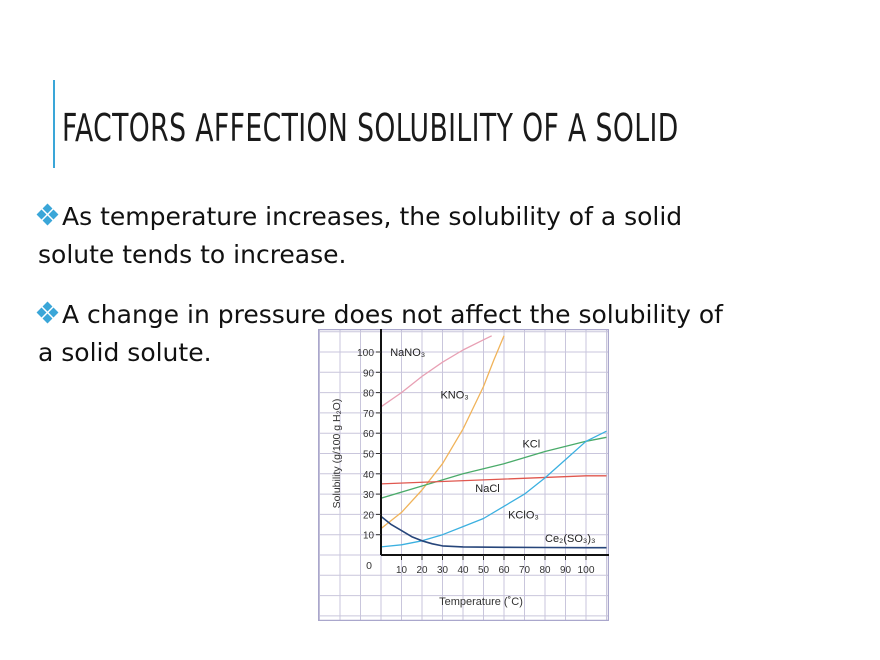  What do you see at coordinates (586, 570) in the screenshot?
I see `x-tick-label: 100` at bounding box center [586, 570].